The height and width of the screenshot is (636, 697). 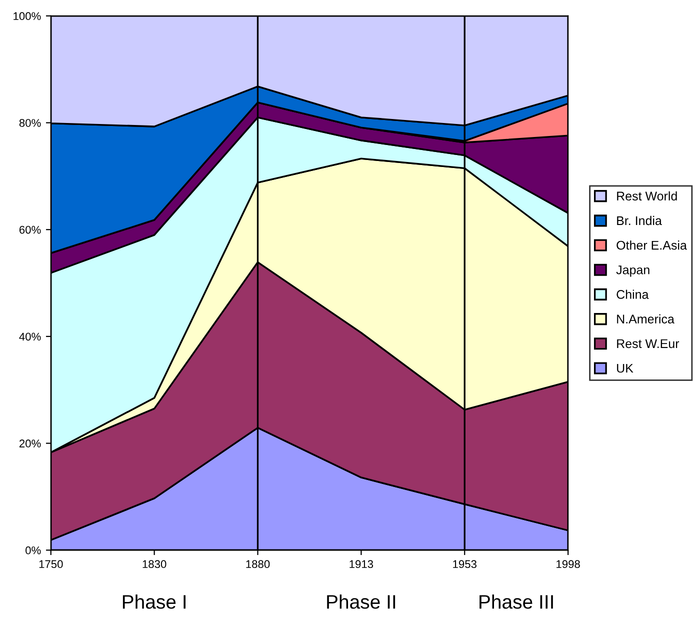 What do you see at coordinates (625, 368) in the screenshot?
I see `legend-label: UK` at bounding box center [625, 368].